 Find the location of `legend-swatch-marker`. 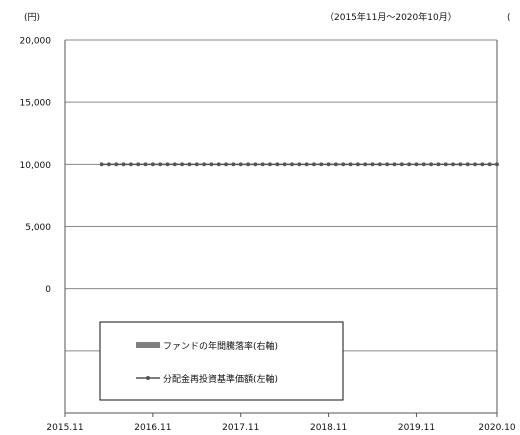

legend-swatch-marker is located at coordinates (148, 378).